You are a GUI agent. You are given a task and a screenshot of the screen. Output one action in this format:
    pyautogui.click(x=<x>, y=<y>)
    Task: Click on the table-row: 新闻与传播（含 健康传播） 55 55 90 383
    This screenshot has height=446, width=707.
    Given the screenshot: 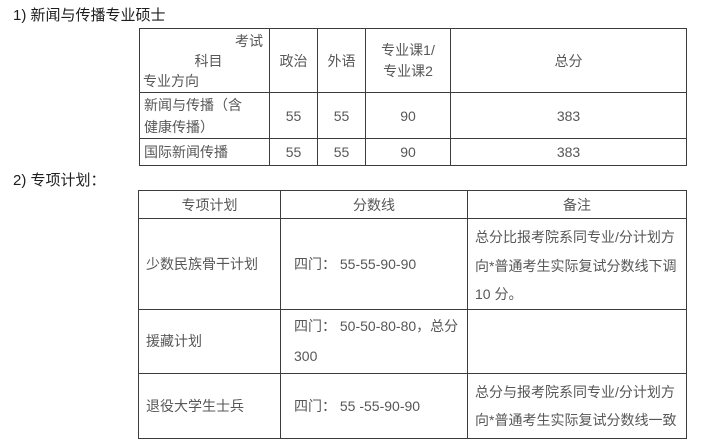 What is the action you would take?
    pyautogui.click(x=413, y=115)
    